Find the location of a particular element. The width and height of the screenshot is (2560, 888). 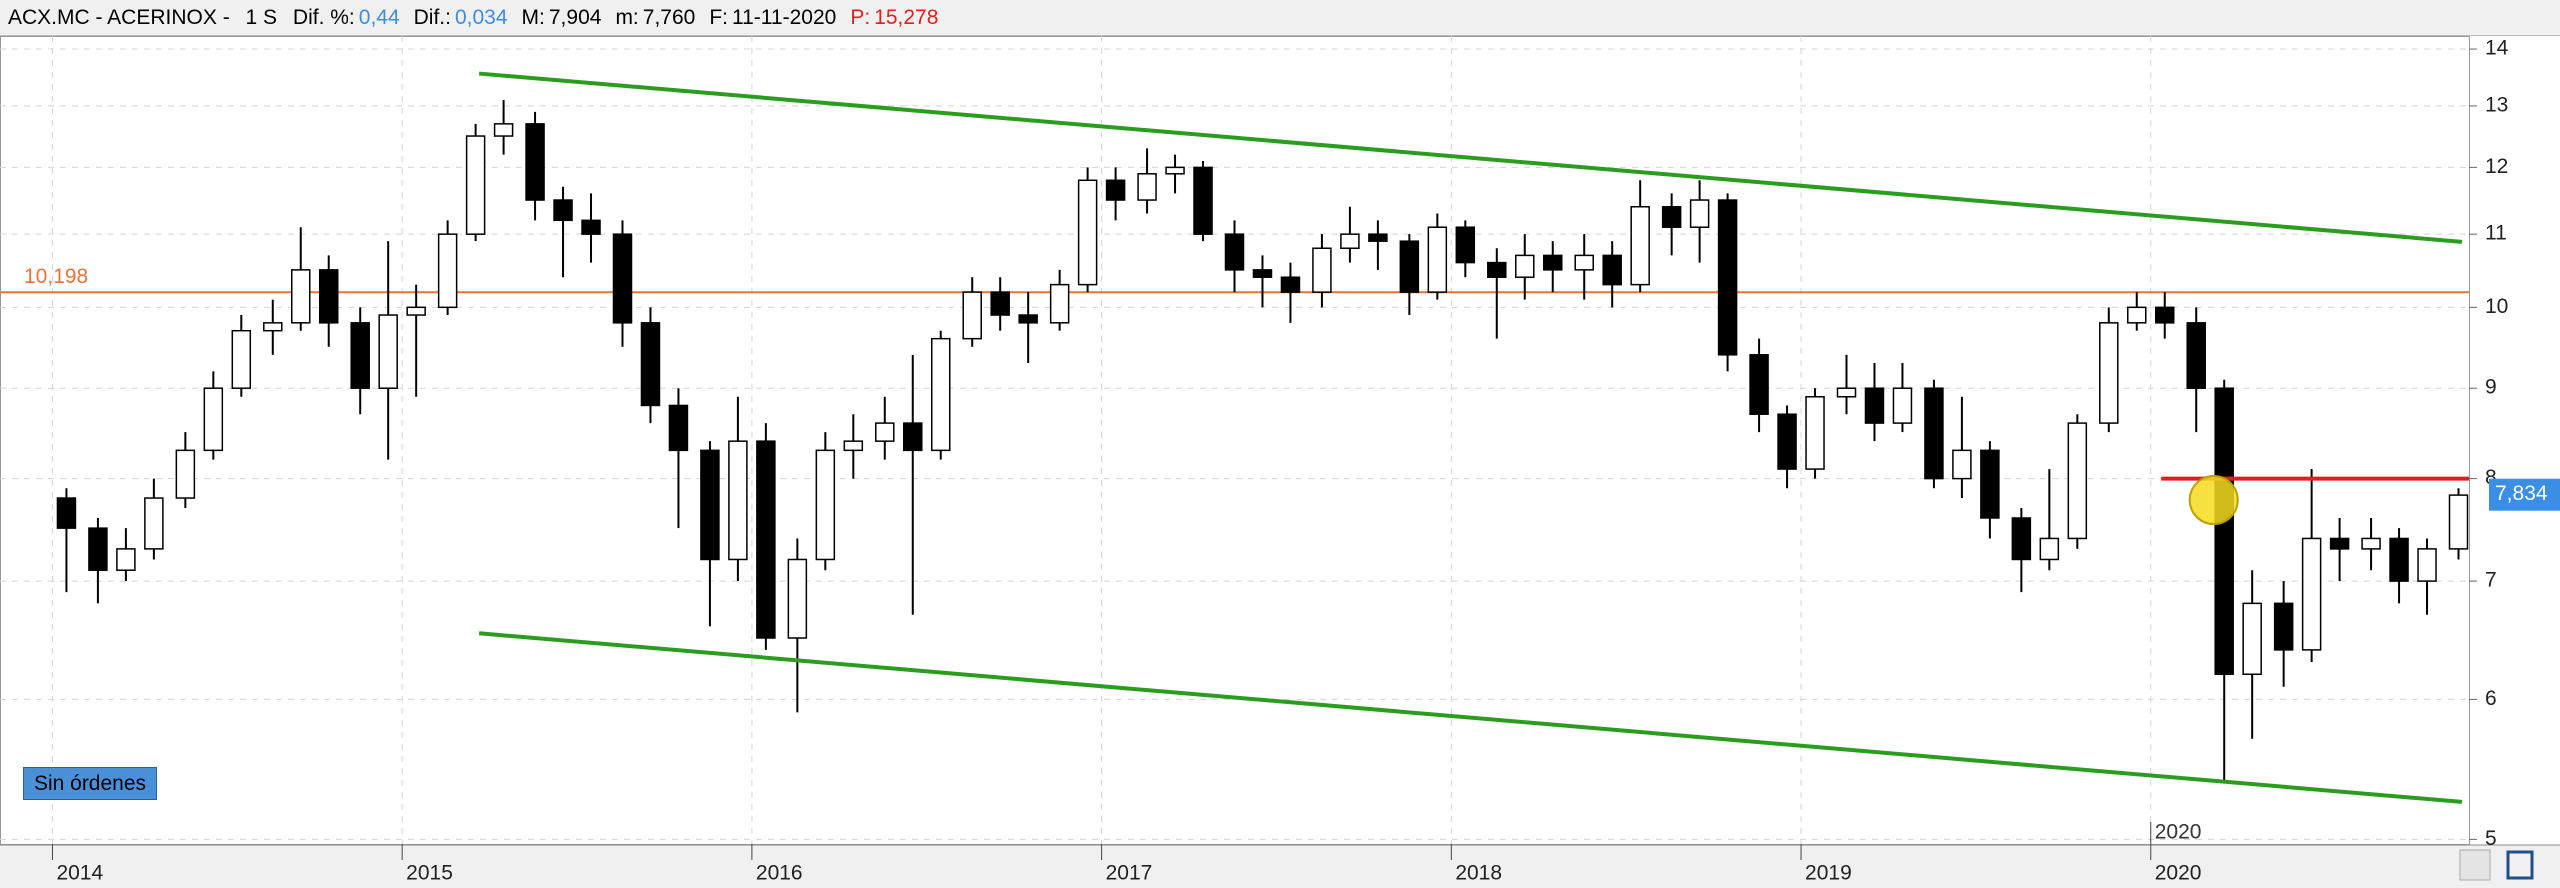

y-tick-label: 11 is located at coordinates (2496, 233).